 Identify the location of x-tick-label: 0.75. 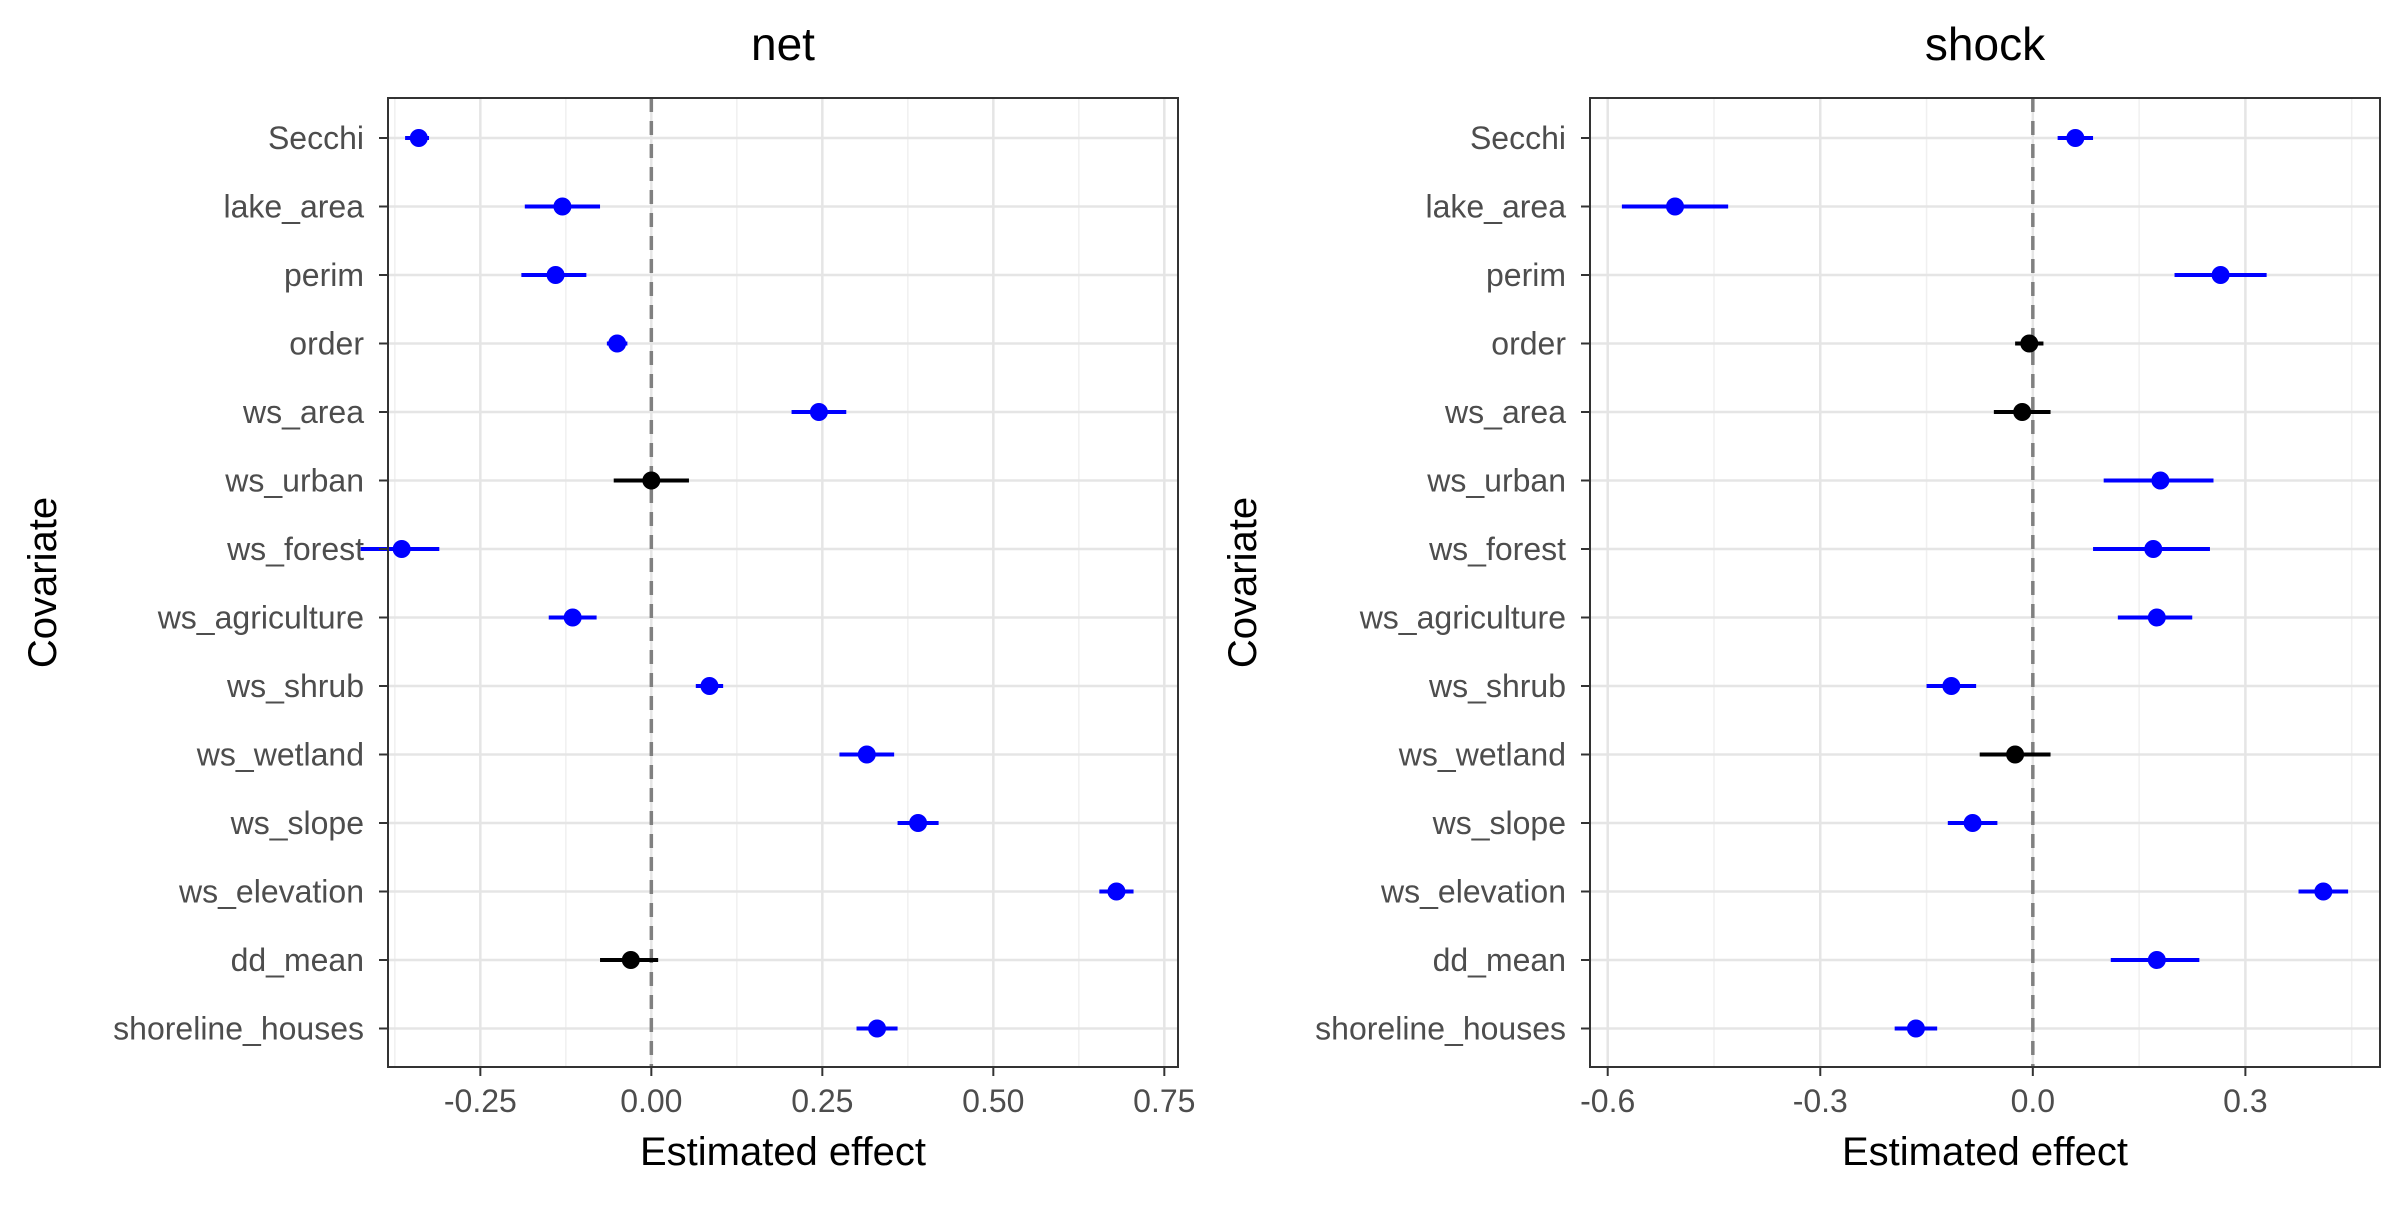
(1164, 1101).